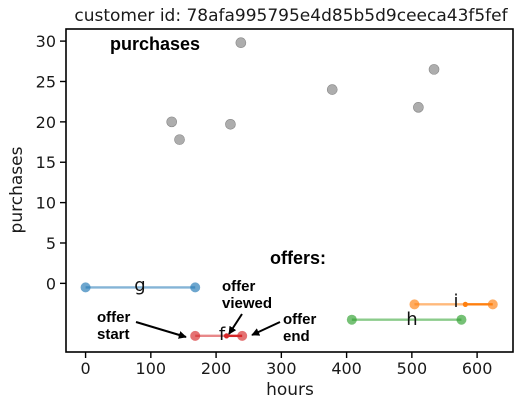  I want to click on y-tick-label: 5, so click(51, 243).